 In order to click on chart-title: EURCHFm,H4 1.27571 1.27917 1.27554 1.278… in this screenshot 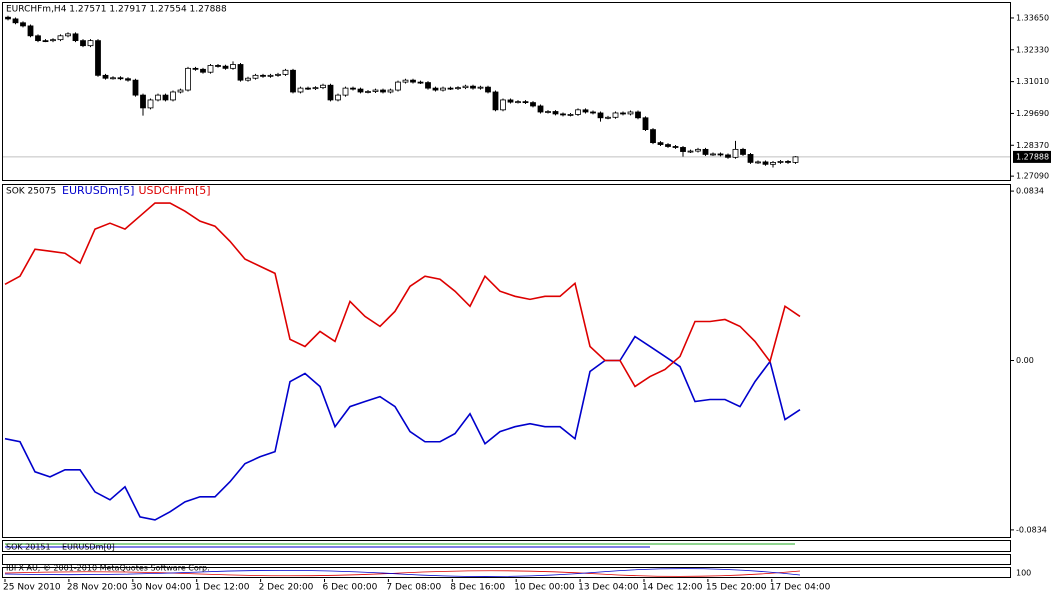, I will do `click(116, 10)`.